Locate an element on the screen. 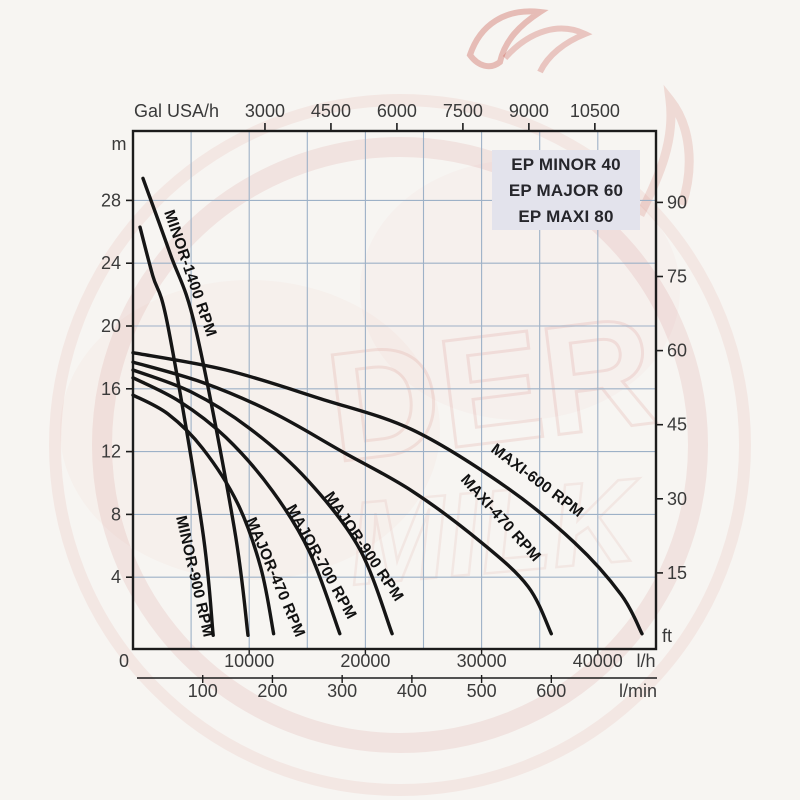 This screenshot has height=800, width=800. curve-minor-1400-rpm is located at coordinates (195, 406).